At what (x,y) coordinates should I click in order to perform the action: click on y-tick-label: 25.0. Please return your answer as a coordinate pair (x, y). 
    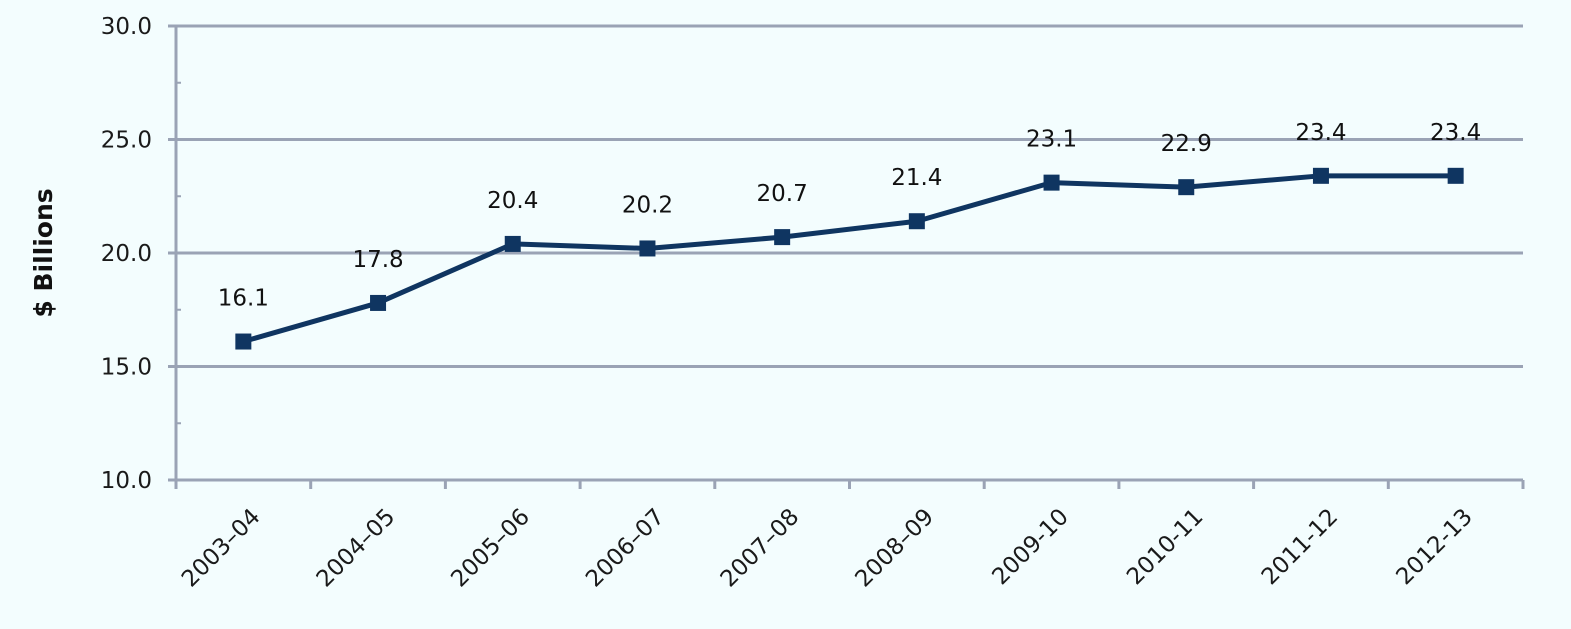
    Looking at the image, I should click on (126, 141).